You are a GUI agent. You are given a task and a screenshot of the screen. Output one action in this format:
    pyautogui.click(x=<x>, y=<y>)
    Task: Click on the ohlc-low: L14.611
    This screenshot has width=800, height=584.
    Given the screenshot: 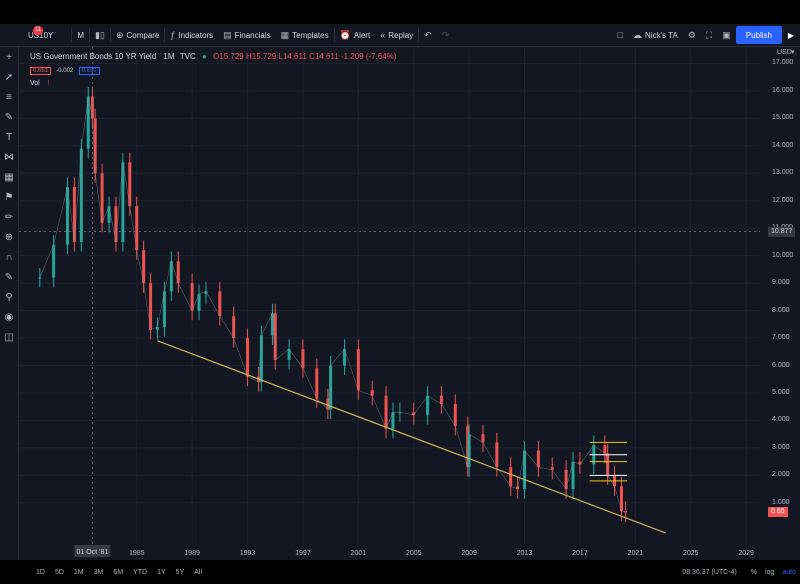 What is the action you would take?
    pyautogui.click(x=292, y=56)
    